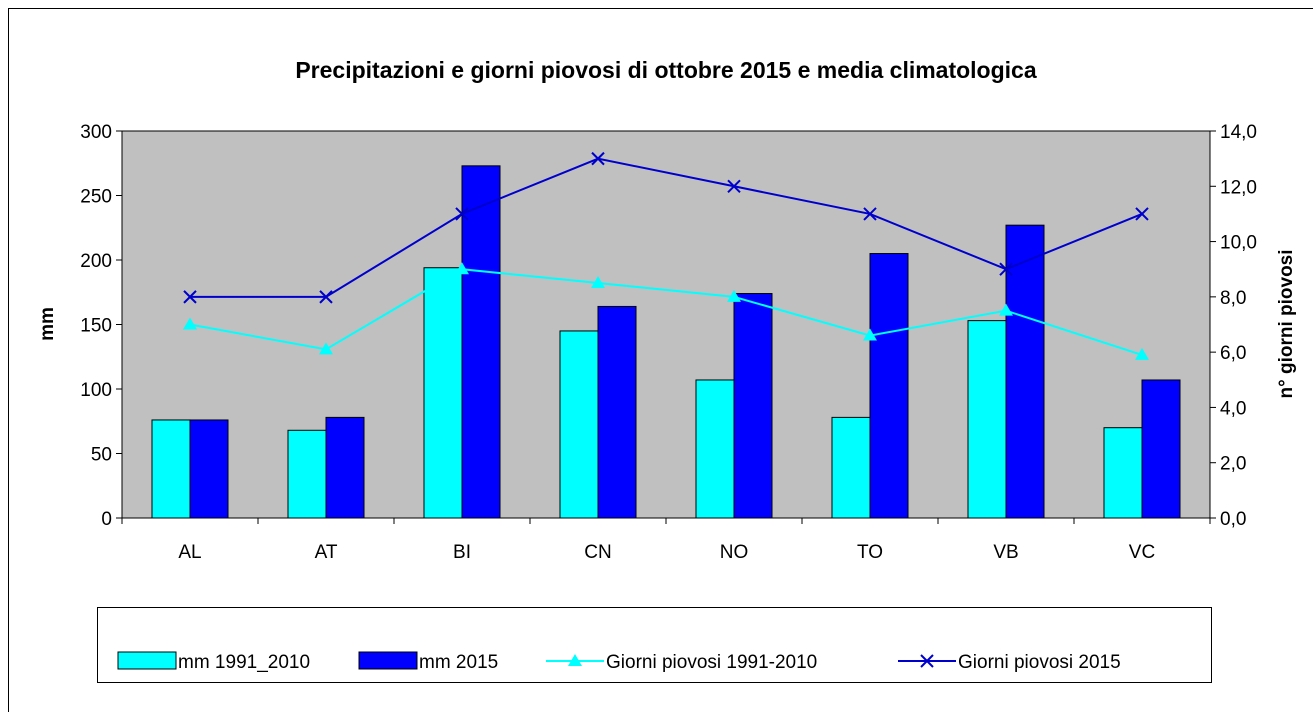  What do you see at coordinates (101, 455) in the screenshot?
I see `y-tick-label: 50` at bounding box center [101, 455].